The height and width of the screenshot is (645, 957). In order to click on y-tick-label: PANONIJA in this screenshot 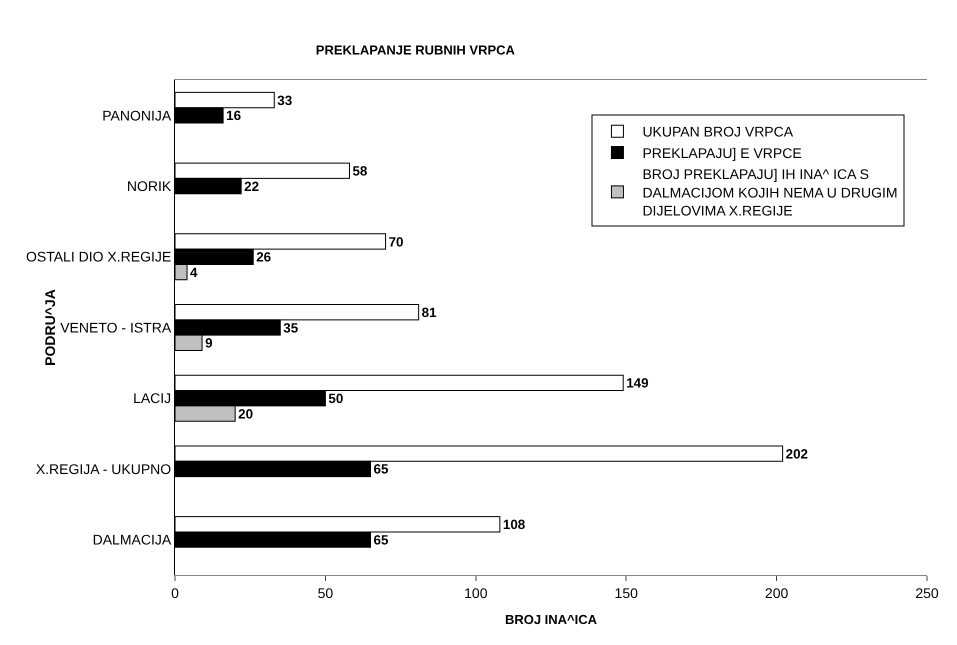, I will do `click(137, 115)`.